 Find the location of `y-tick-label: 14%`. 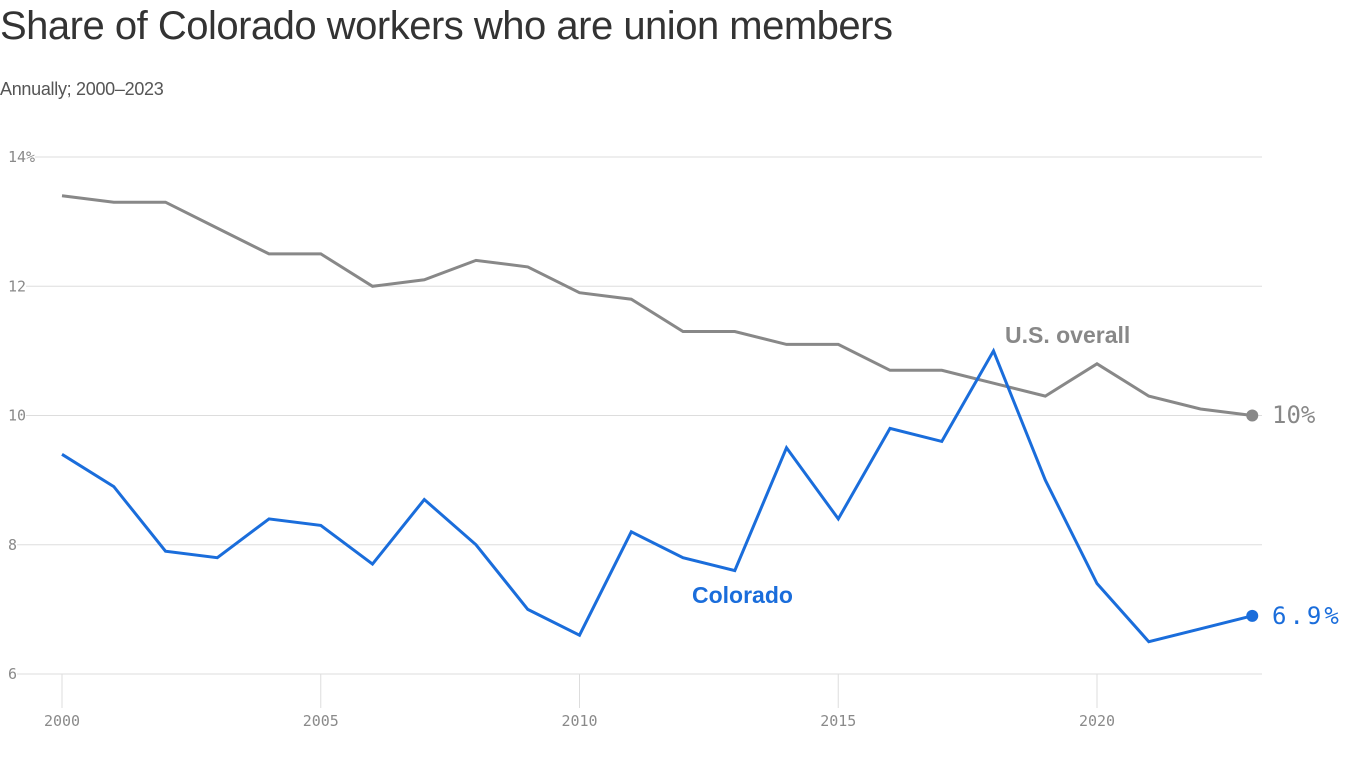

y-tick-label: 14% is located at coordinates (21, 157).